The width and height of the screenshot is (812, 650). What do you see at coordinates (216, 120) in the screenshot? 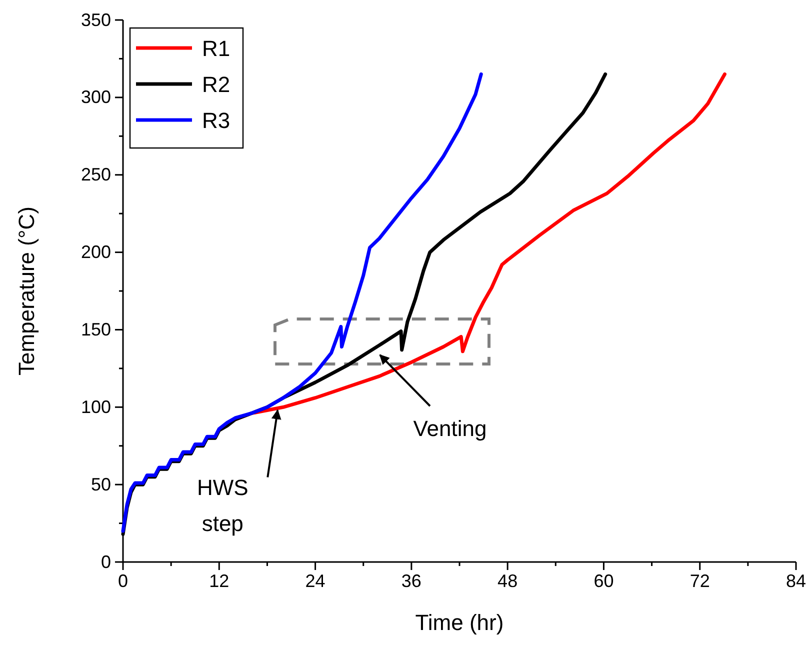
I see `legend-label: R3` at bounding box center [216, 120].